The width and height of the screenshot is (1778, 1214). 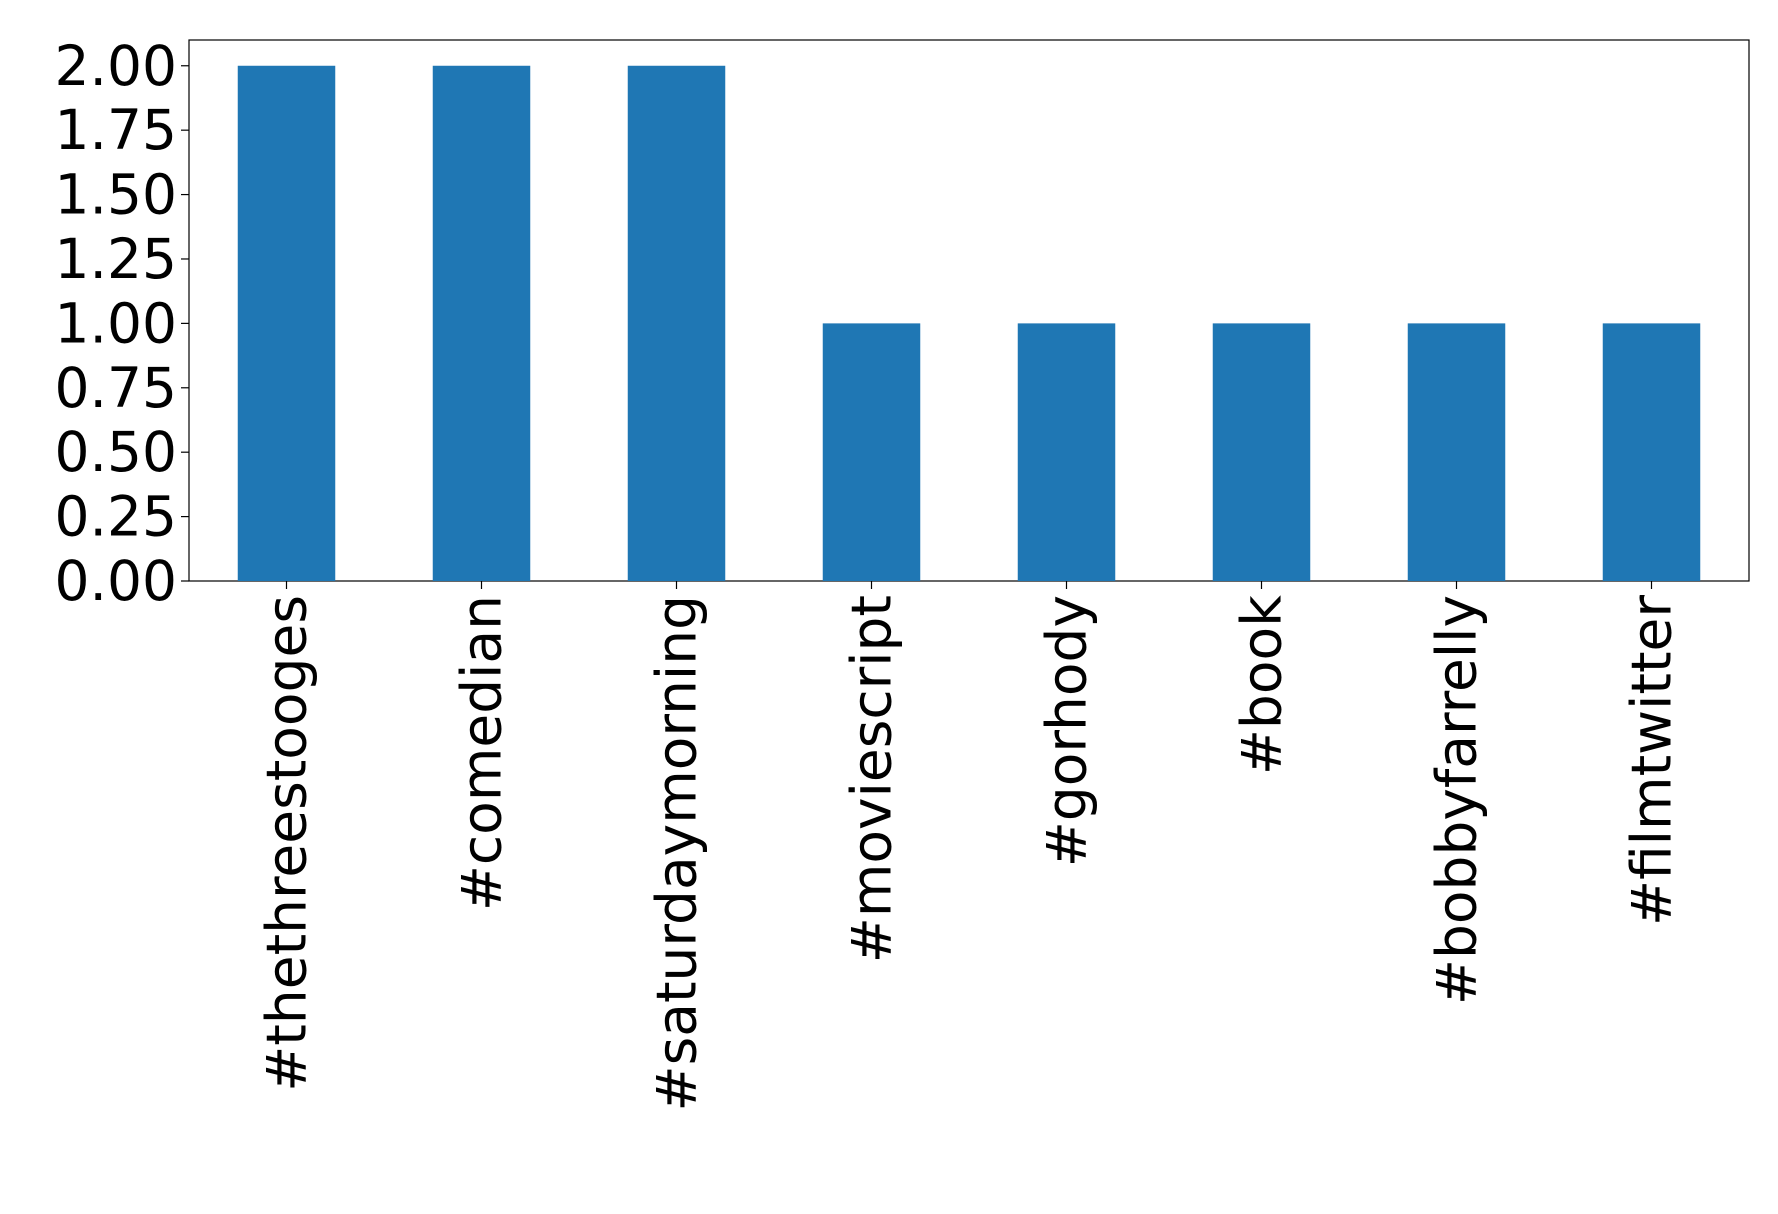 What do you see at coordinates (116, 581) in the screenshot?
I see `y-tick-label: 0.00` at bounding box center [116, 581].